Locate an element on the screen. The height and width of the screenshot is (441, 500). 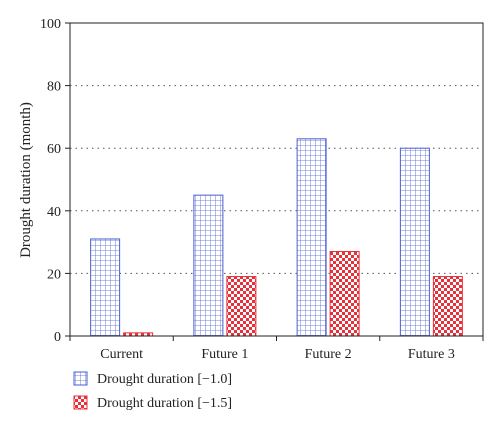
y-axis-title: Drought duration (month) is located at coordinates (26, 180).